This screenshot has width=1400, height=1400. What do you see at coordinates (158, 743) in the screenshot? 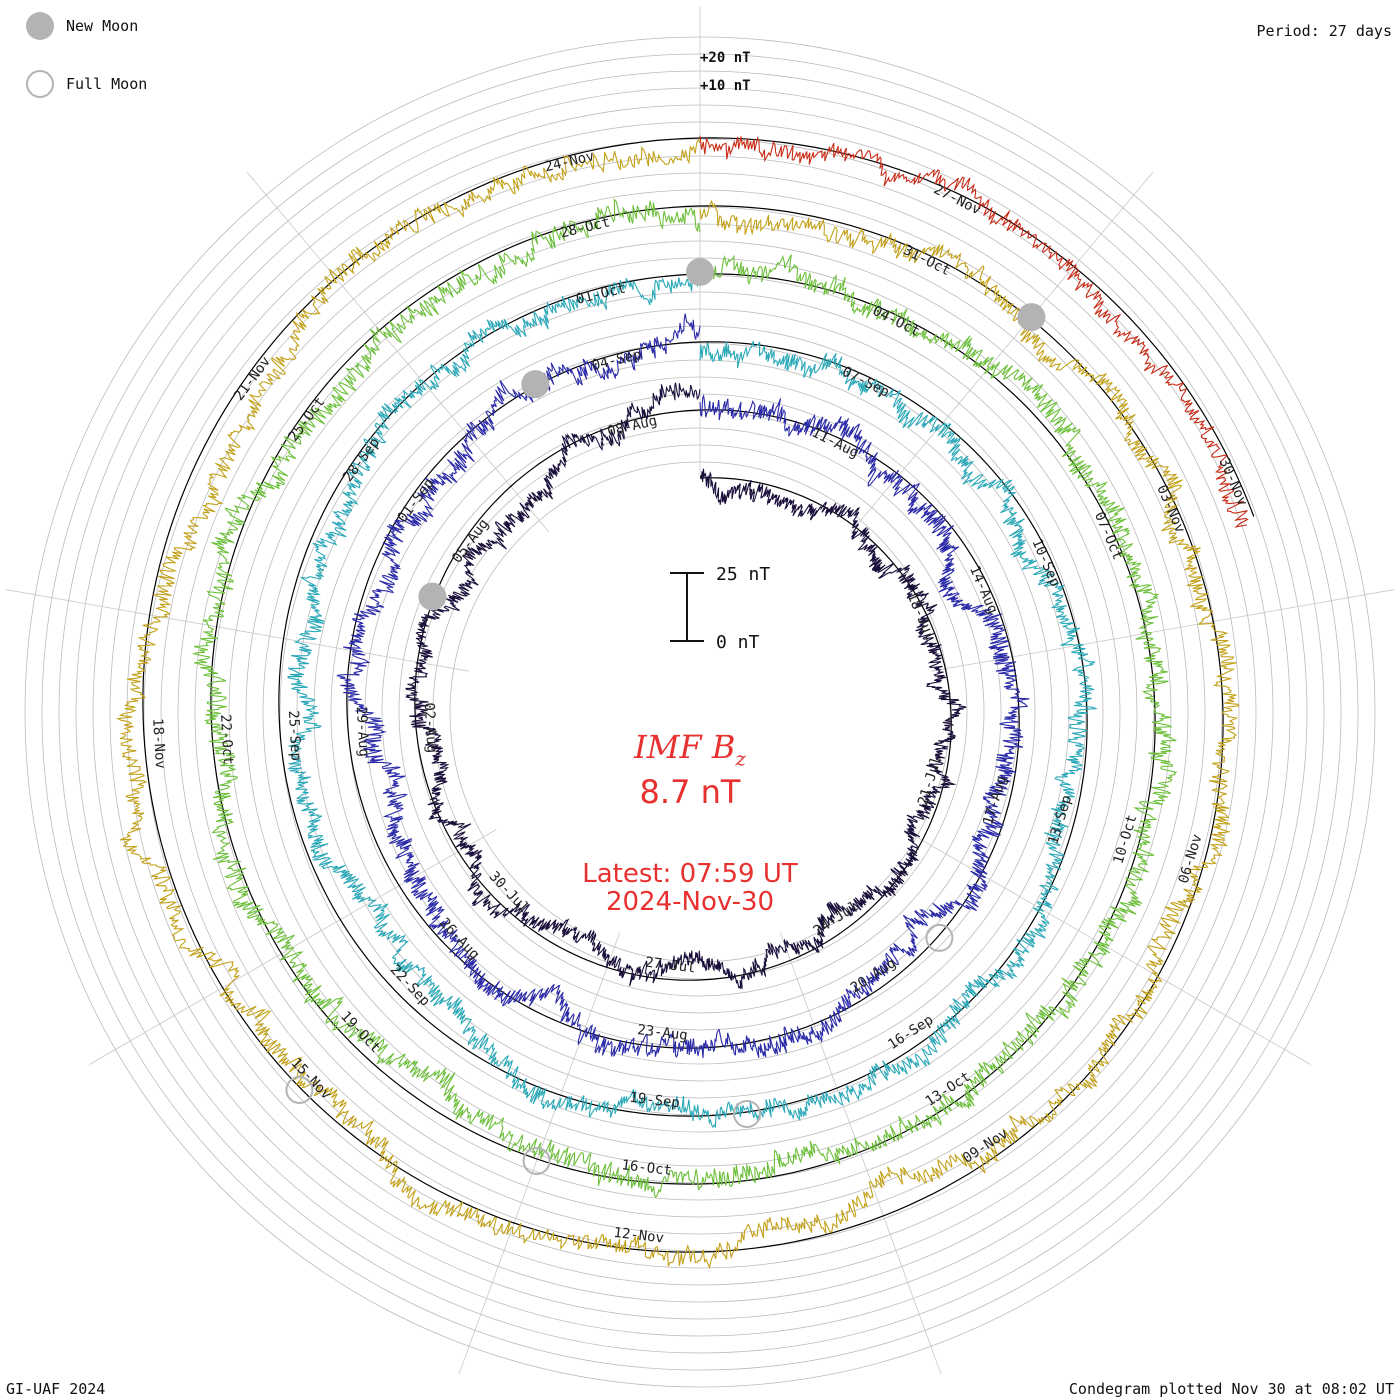
I see `date-label: 18-Nov` at bounding box center [158, 743].